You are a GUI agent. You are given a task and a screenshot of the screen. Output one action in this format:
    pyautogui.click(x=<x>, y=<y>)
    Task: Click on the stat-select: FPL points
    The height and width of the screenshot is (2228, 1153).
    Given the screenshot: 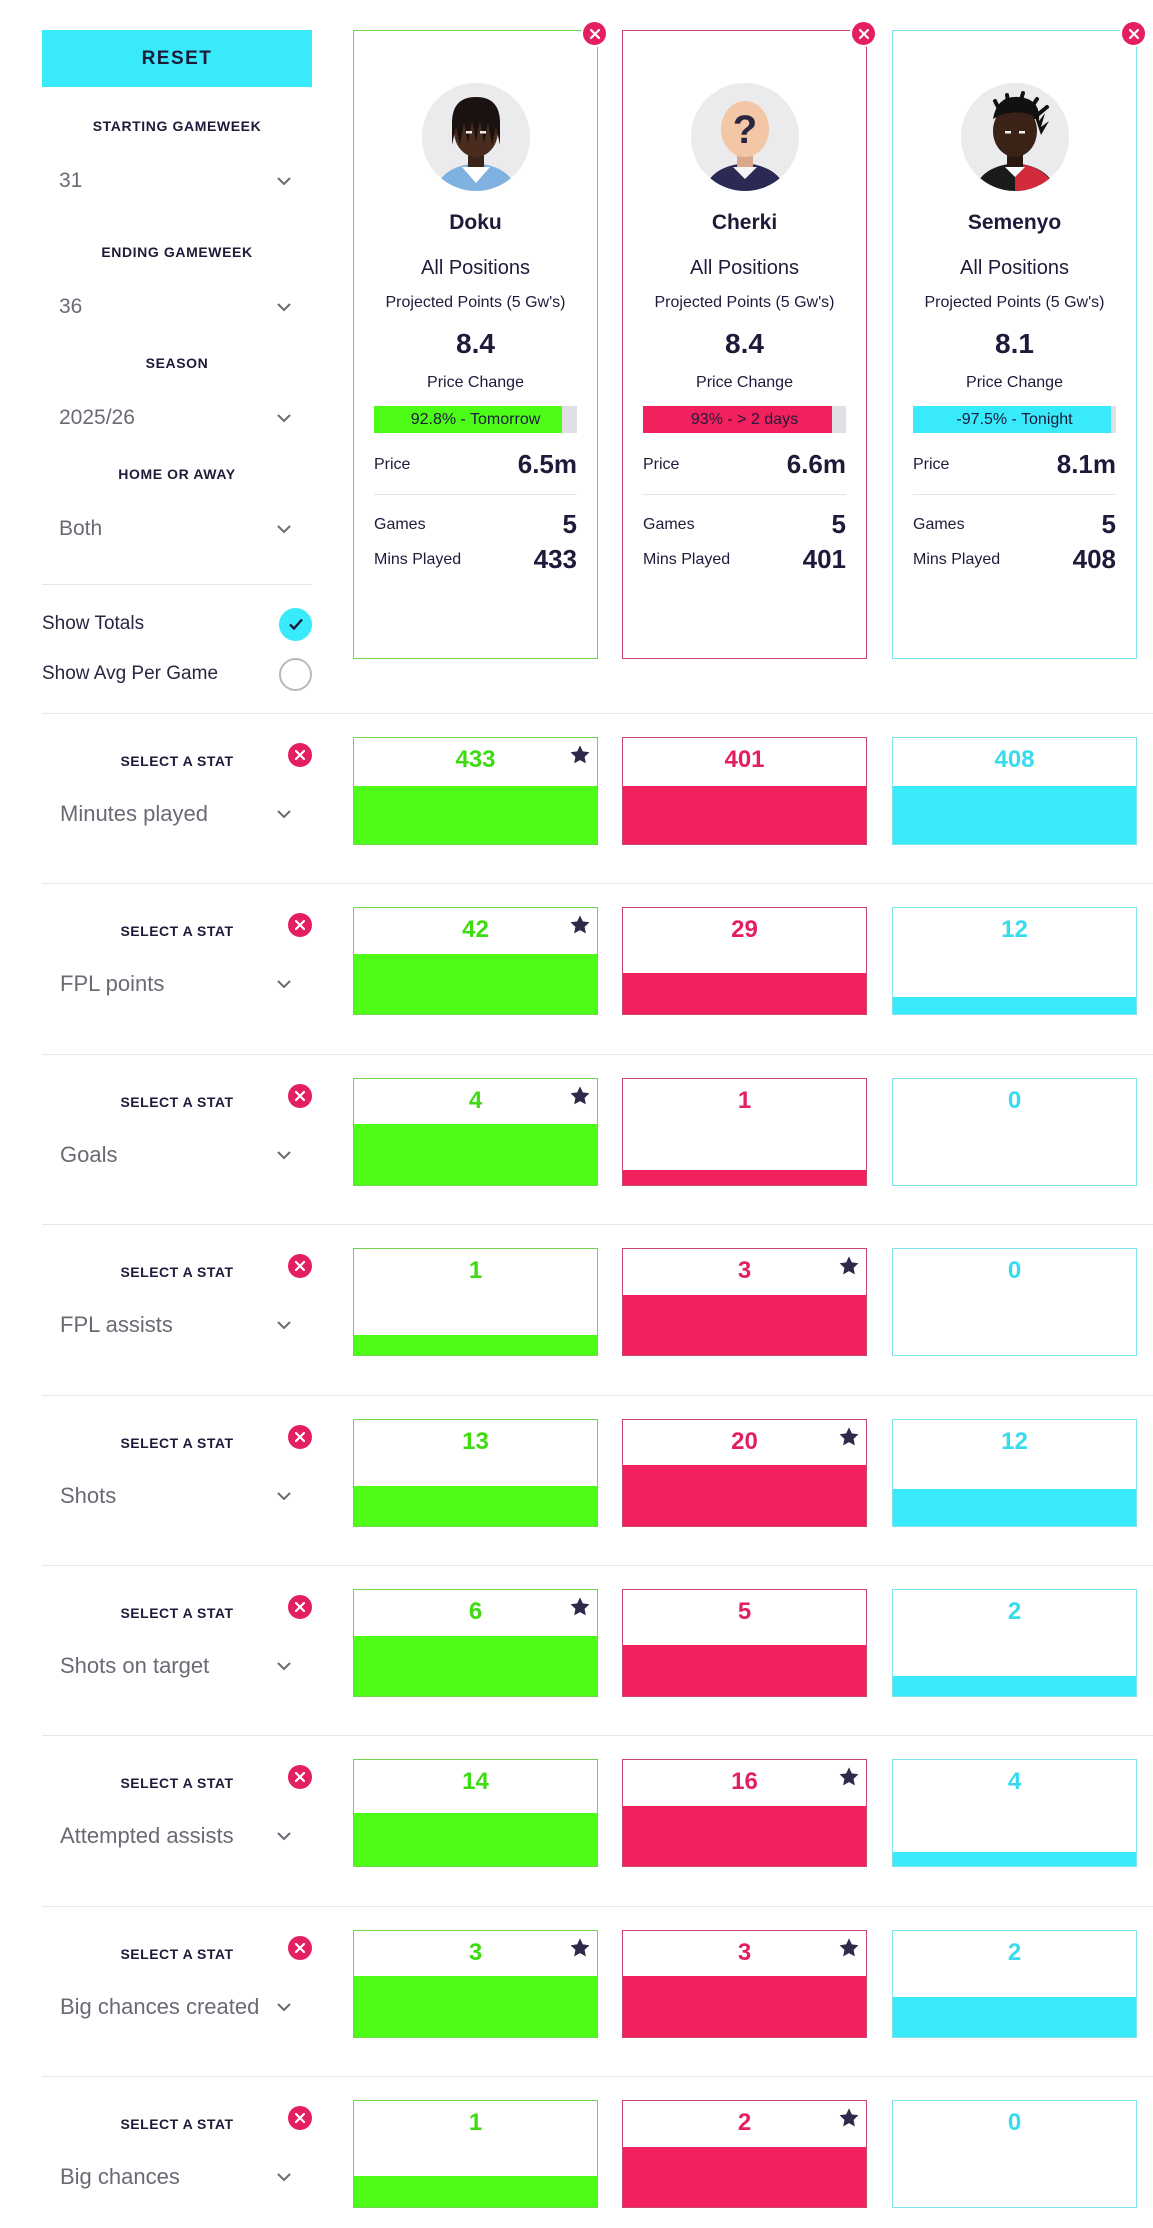 What is the action you would take?
    pyautogui.click(x=186, y=984)
    